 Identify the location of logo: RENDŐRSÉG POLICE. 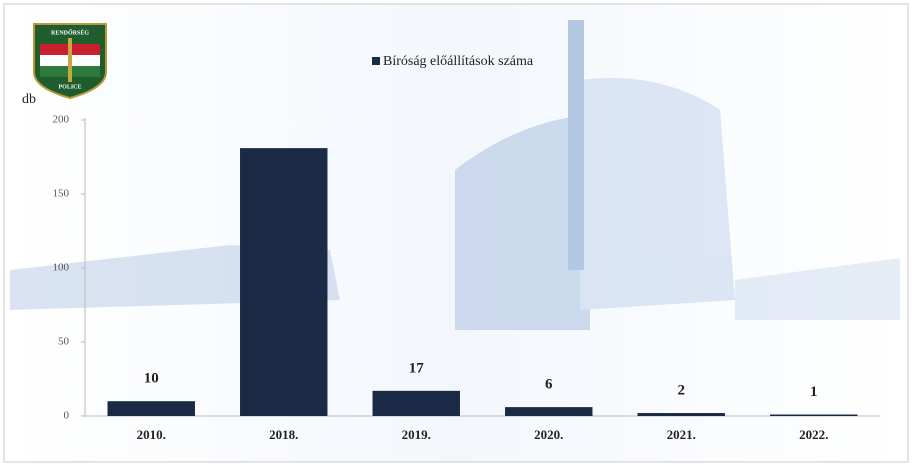
(70, 61).